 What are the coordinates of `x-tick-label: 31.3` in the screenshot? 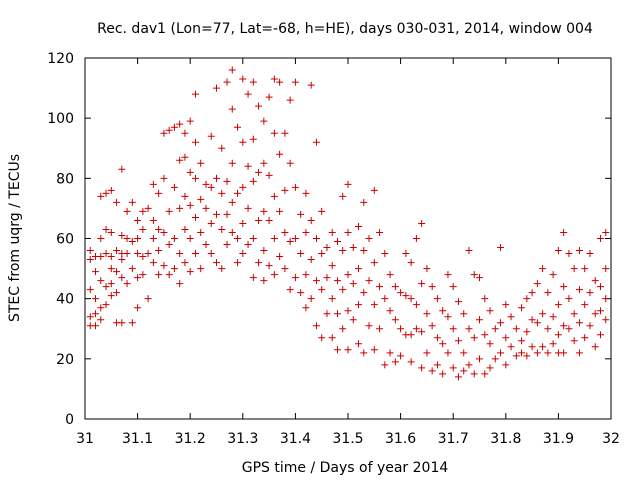 It's located at (242, 439).